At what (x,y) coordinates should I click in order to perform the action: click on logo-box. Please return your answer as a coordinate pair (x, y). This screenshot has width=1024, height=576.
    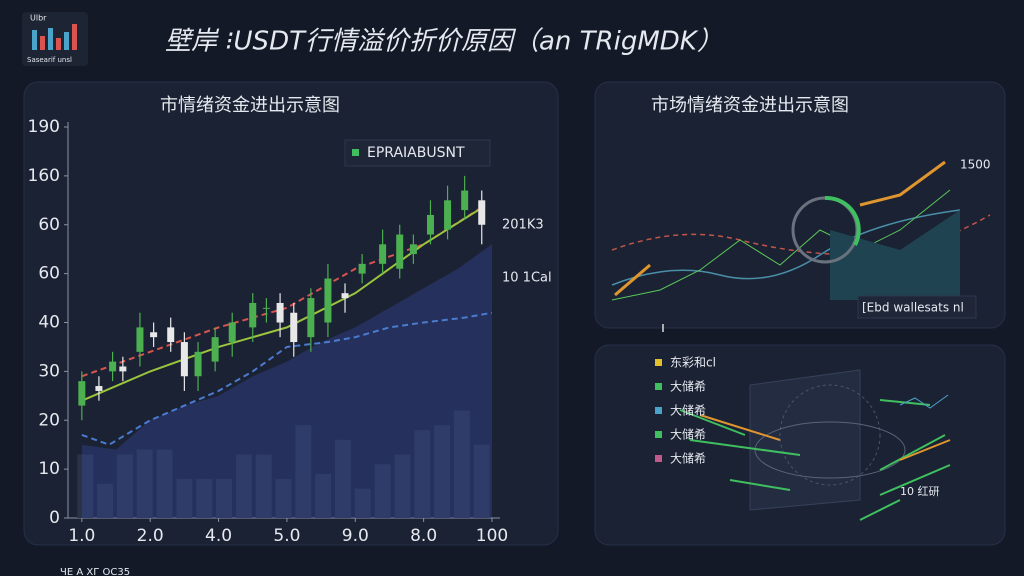
    Looking at the image, I should click on (55, 39).